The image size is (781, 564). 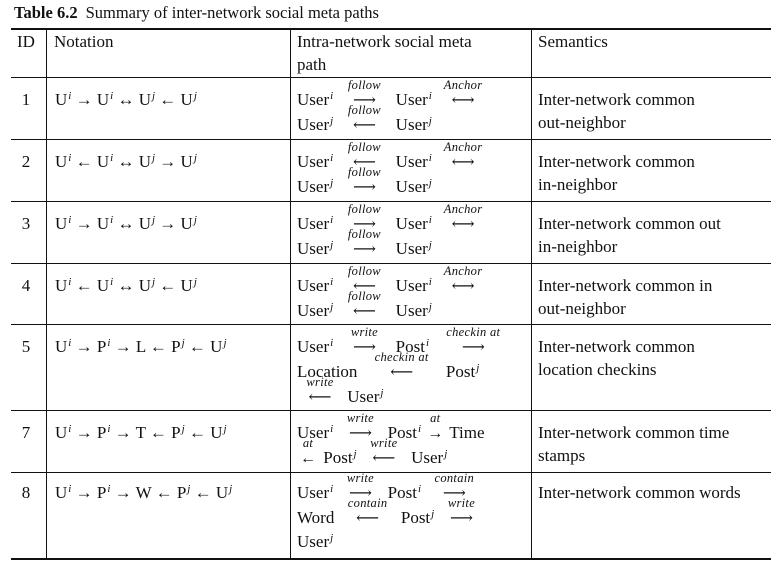 I want to click on meta-path-row5-line3: write ⟵ Userj, so click(x=345, y=390).